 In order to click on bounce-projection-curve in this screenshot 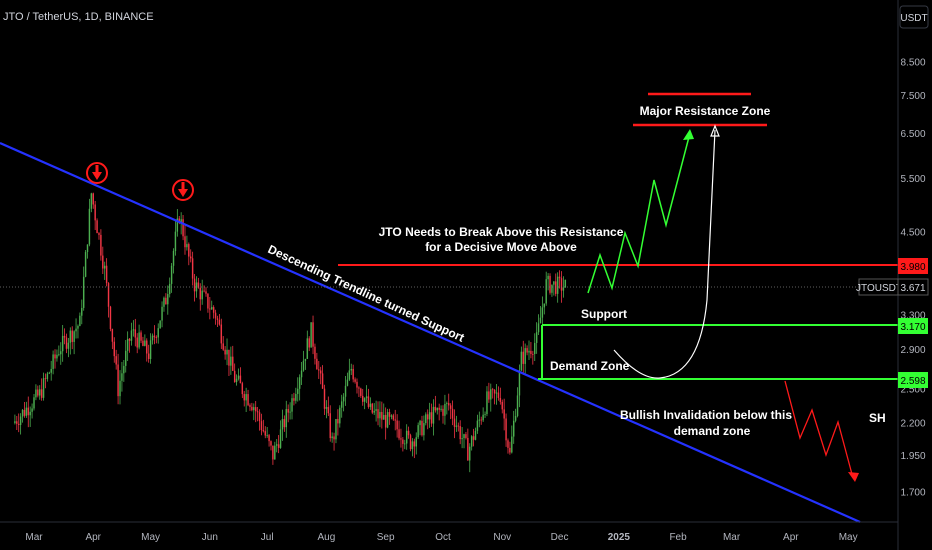, I will do `click(664, 254)`.